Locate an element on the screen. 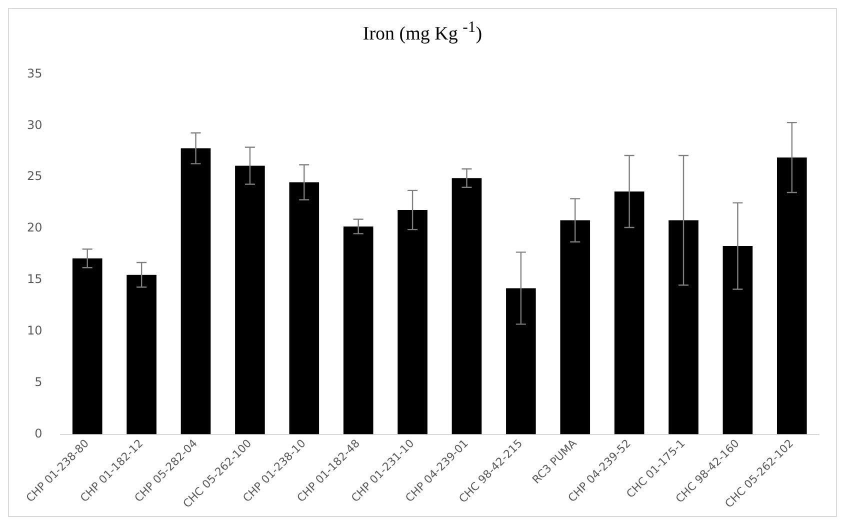  y-tick-label: 10 is located at coordinates (34, 331).